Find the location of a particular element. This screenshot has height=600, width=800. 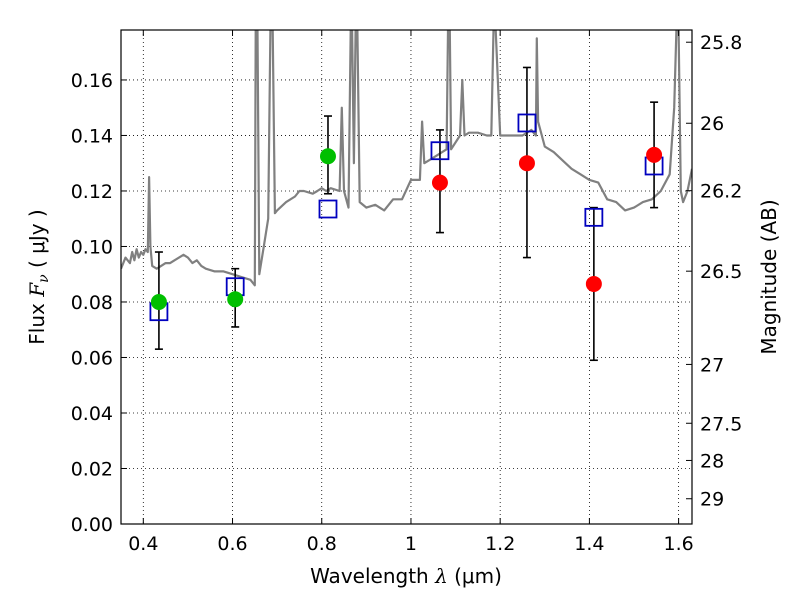

x-tick-label: 0.6 is located at coordinates (232, 544).